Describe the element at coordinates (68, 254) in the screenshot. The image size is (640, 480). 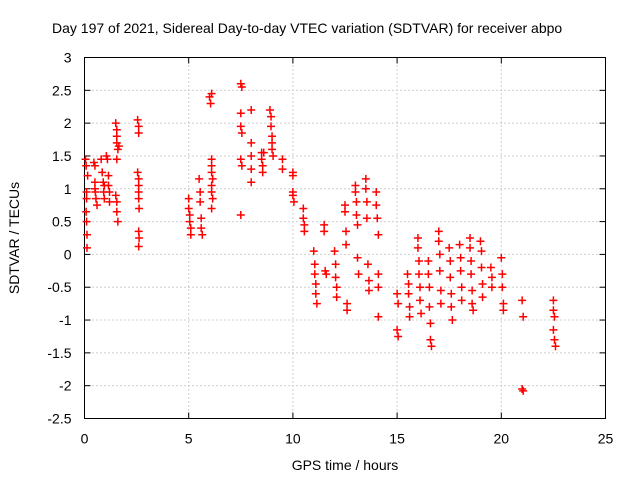
I see `y-tick-label: 0` at that location.